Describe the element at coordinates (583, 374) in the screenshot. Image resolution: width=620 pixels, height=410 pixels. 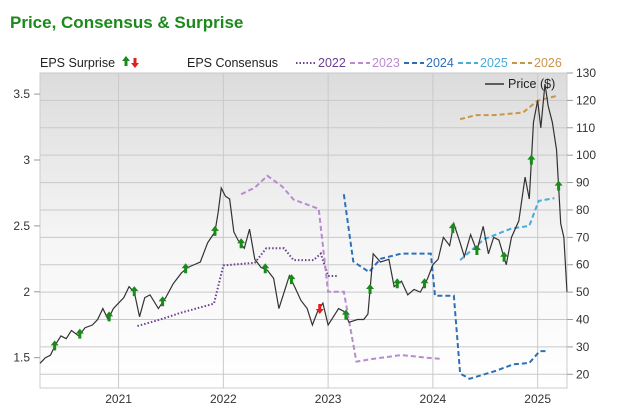
I see `right-tick-label: 20` at that location.